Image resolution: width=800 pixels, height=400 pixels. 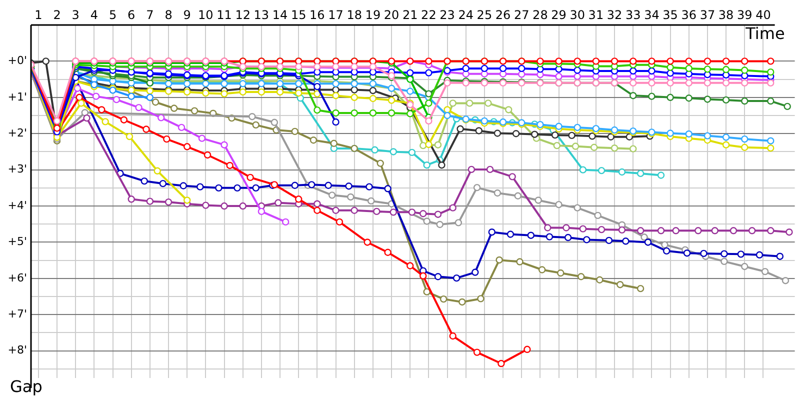 I want to click on x-tick-label: 34, so click(x=652, y=15).